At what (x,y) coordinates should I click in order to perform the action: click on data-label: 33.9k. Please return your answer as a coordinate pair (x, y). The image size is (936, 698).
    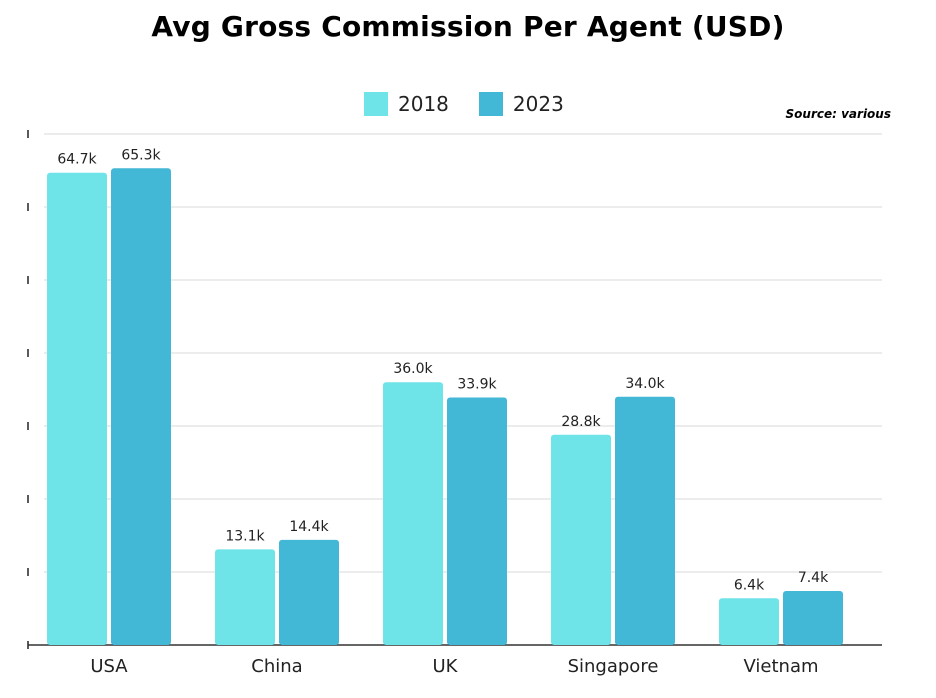
    Looking at the image, I should click on (477, 385).